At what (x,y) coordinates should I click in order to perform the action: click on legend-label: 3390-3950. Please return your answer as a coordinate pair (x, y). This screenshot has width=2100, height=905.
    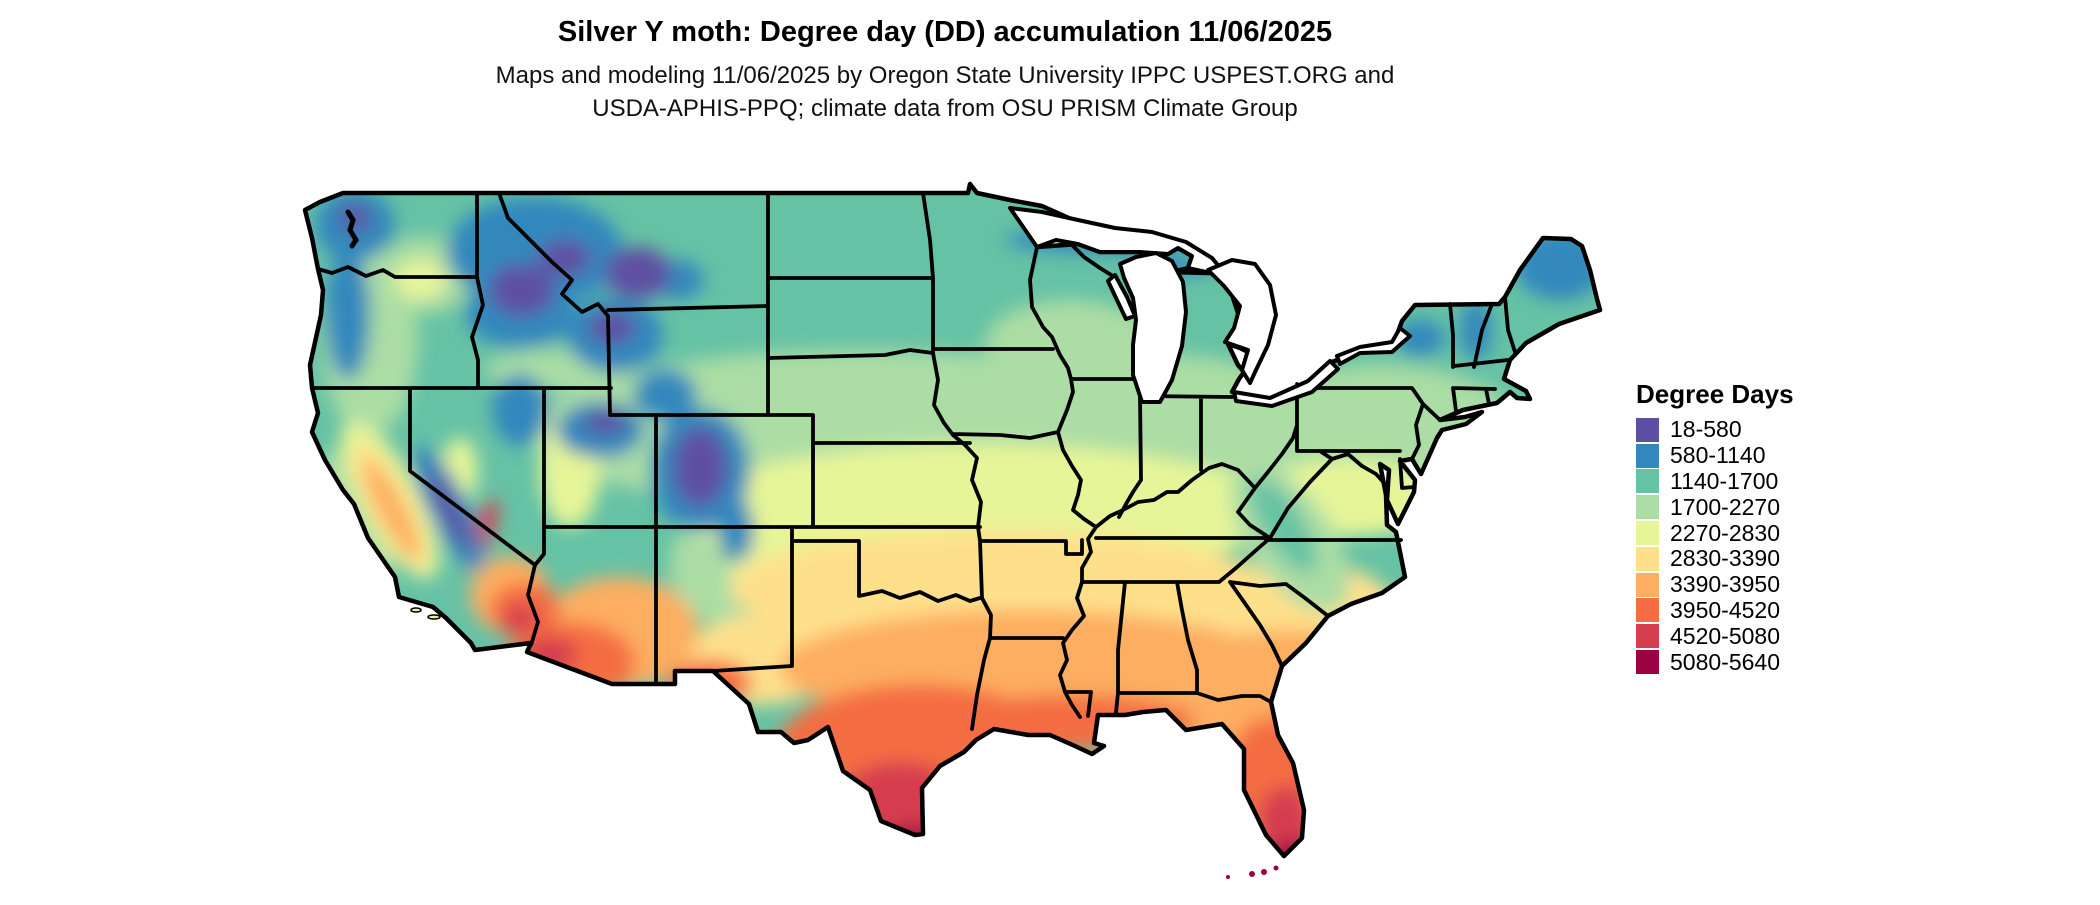
    Looking at the image, I should click on (1725, 584).